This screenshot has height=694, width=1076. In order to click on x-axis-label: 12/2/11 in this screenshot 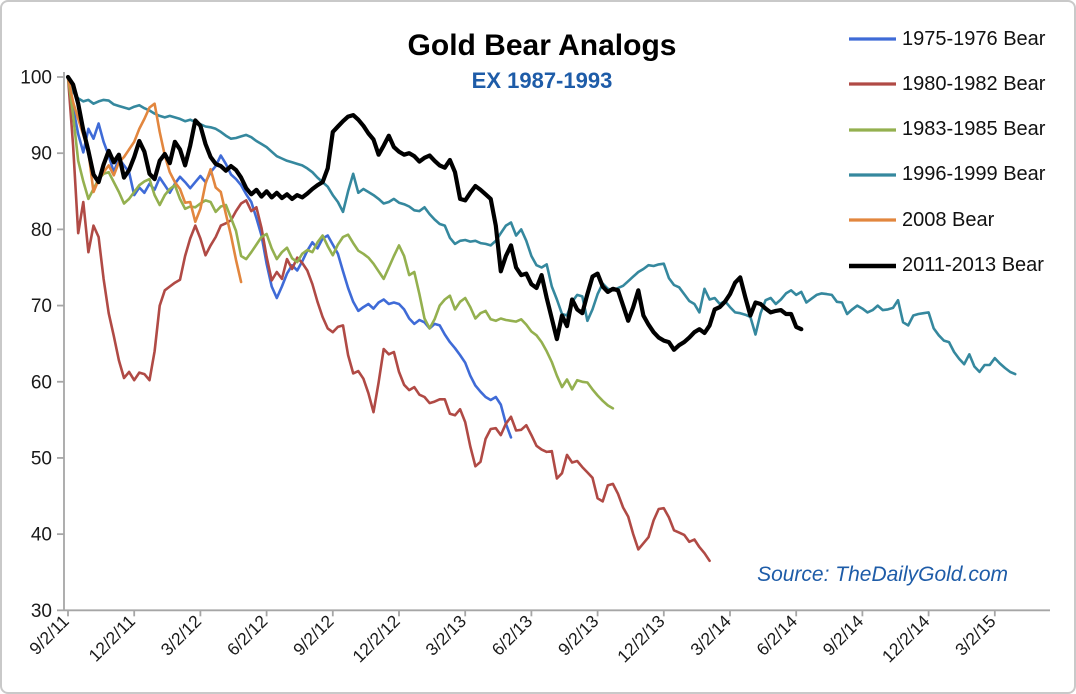, I will do `click(112, 638)`.